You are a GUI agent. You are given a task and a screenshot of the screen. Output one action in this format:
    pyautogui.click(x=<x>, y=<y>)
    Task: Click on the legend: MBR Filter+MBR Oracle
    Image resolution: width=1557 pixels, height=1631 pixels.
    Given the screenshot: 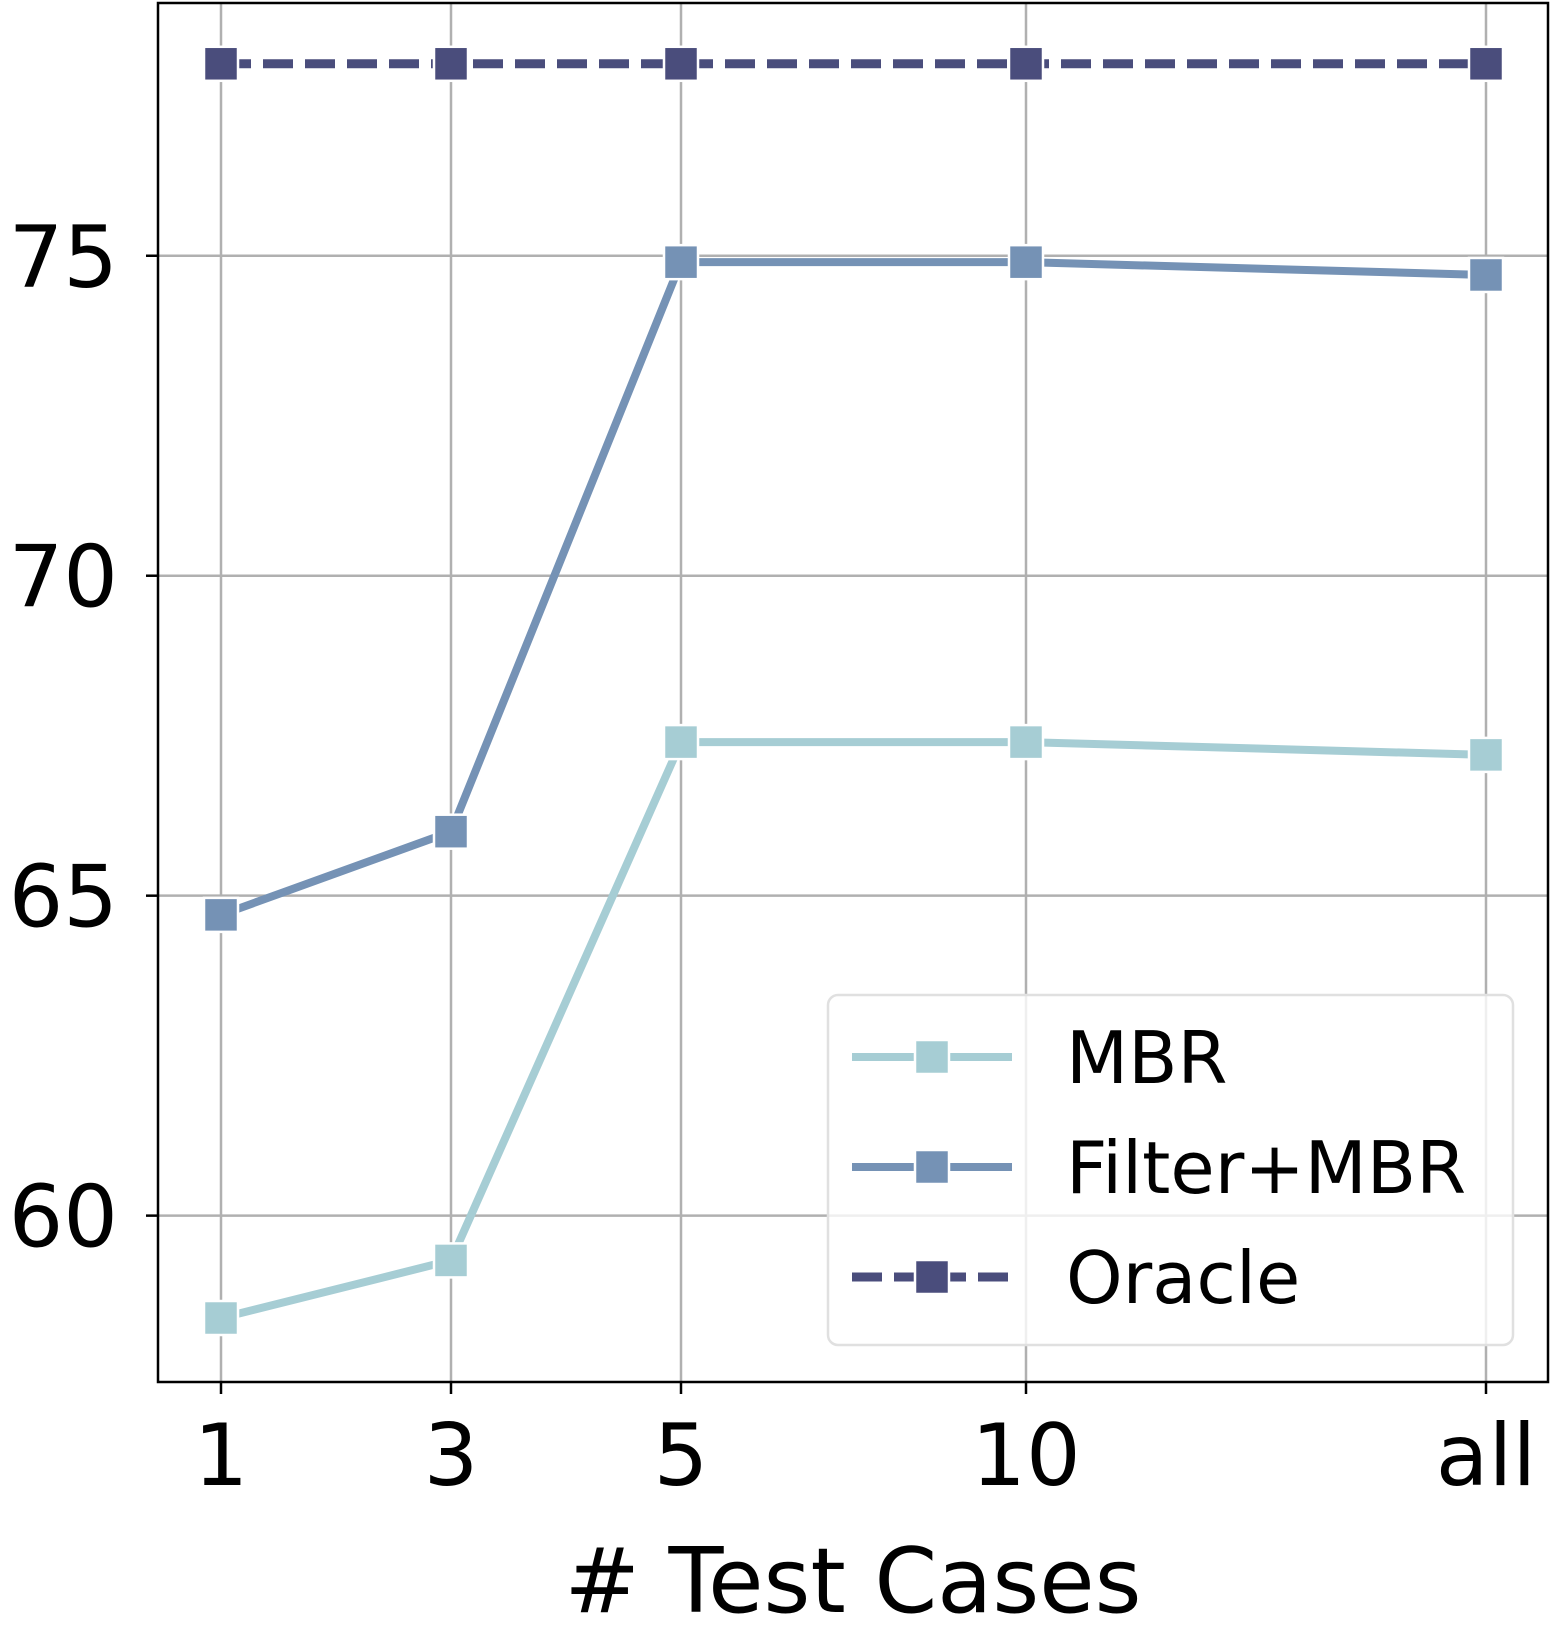 What is the action you would take?
    pyautogui.click(x=1170, y=1170)
    